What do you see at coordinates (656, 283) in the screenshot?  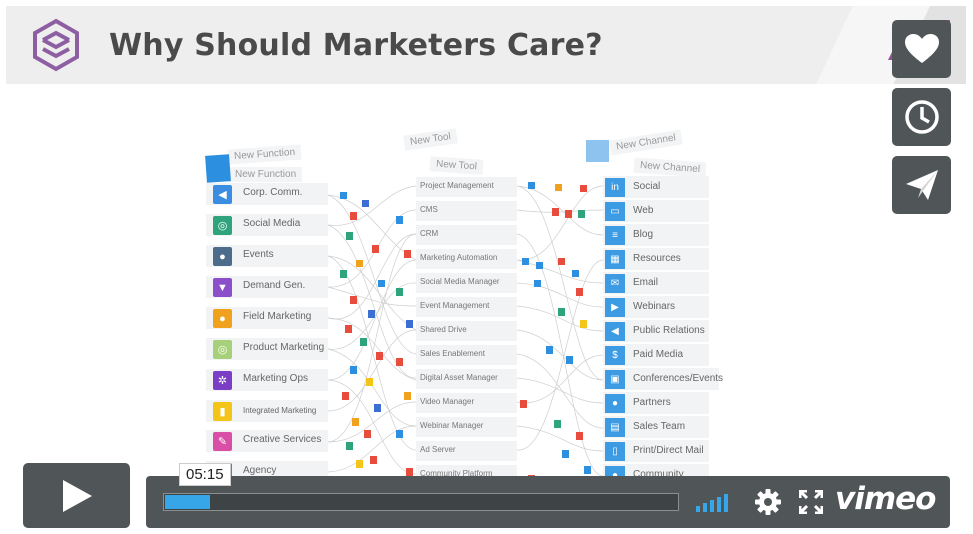 I see `channel-card: ✉ Email` at bounding box center [656, 283].